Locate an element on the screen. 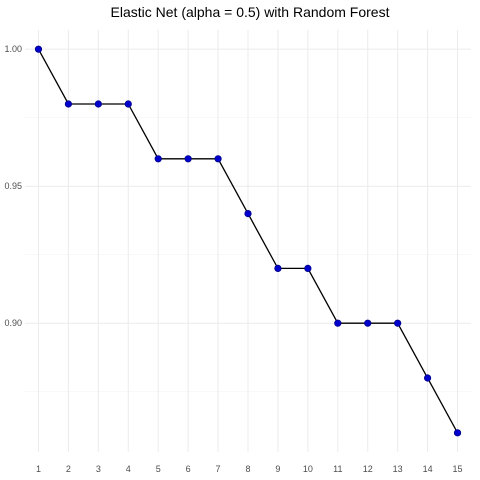 The width and height of the screenshot is (480, 480). x-tick-label: 9 is located at coordinates (277, 469).